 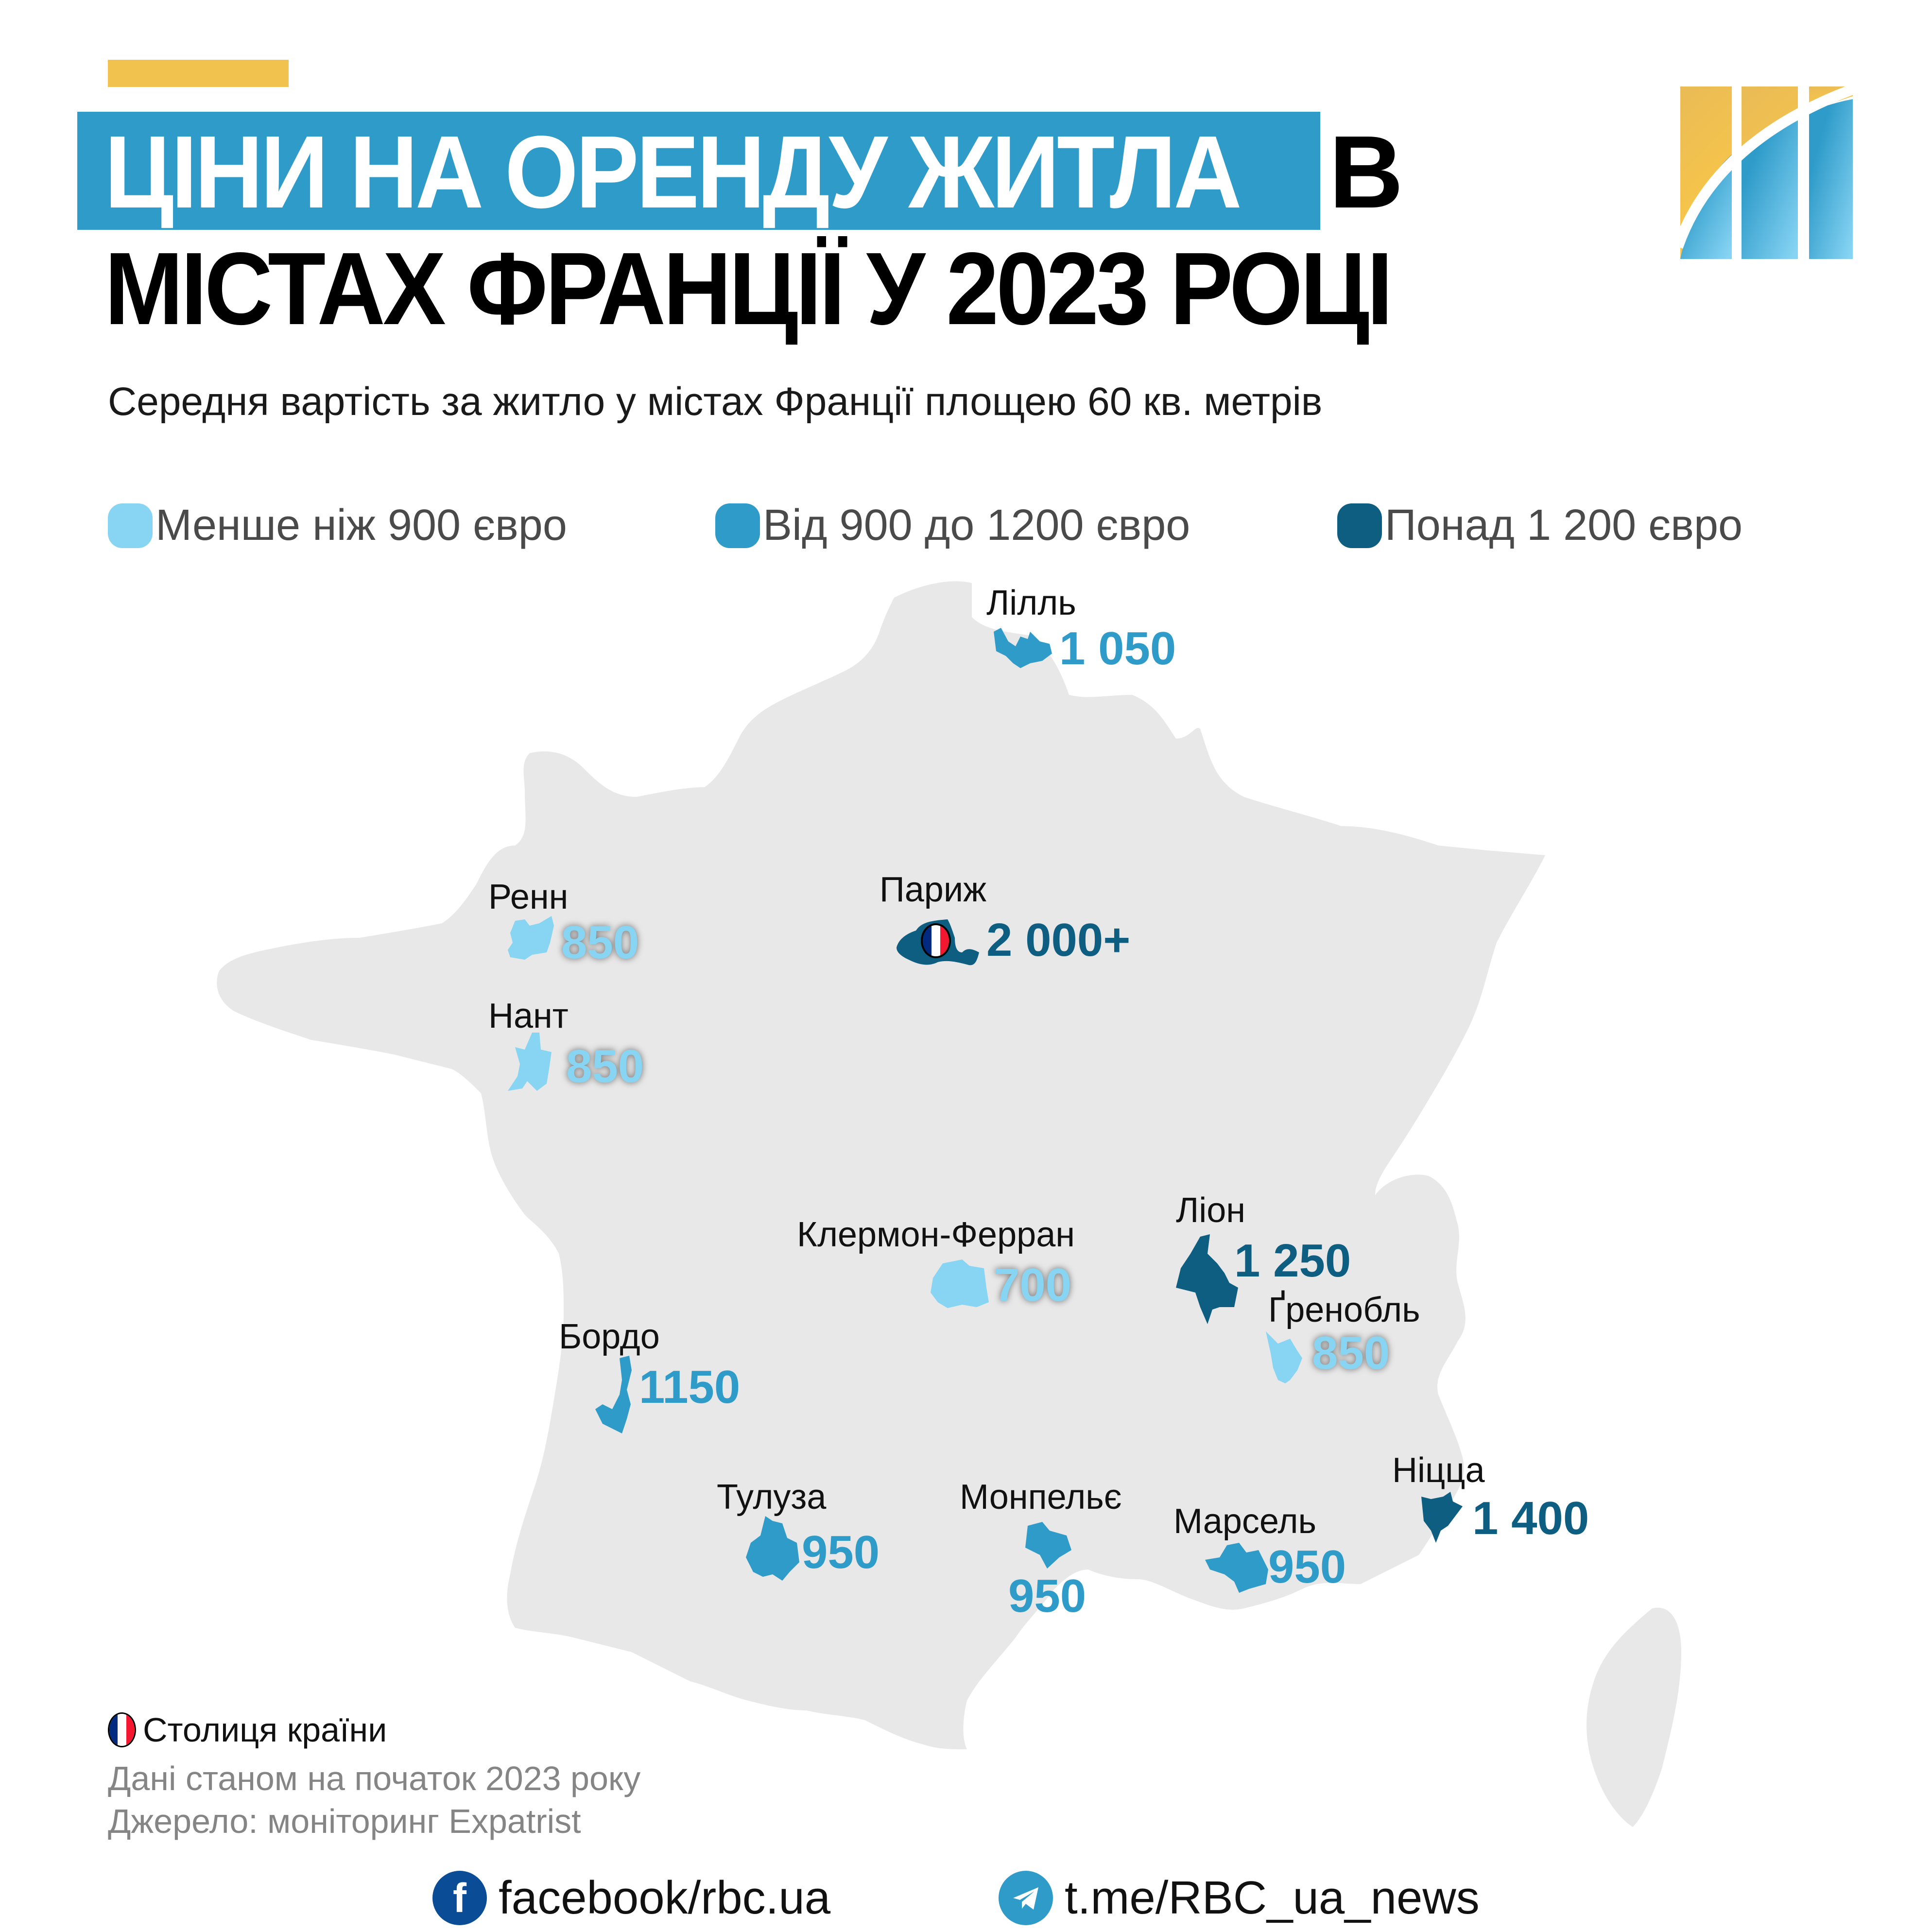 I want to click on capital-legend: Столиця країни, so click(x=247, y=1729).